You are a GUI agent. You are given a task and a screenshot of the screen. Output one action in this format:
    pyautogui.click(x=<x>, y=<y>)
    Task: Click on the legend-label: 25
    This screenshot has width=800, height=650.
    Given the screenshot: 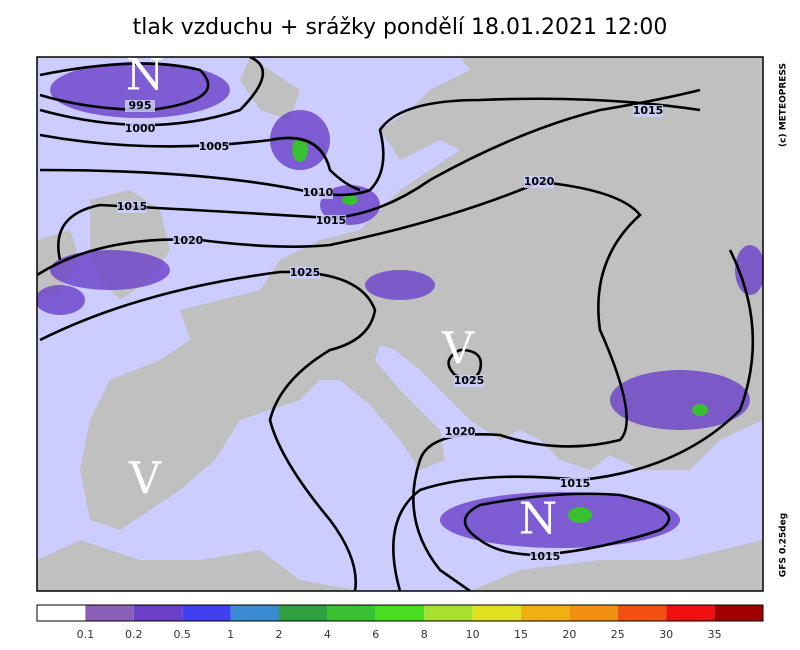 What is the action you would take?
    pyautogui.click(x=618, y=634)
    